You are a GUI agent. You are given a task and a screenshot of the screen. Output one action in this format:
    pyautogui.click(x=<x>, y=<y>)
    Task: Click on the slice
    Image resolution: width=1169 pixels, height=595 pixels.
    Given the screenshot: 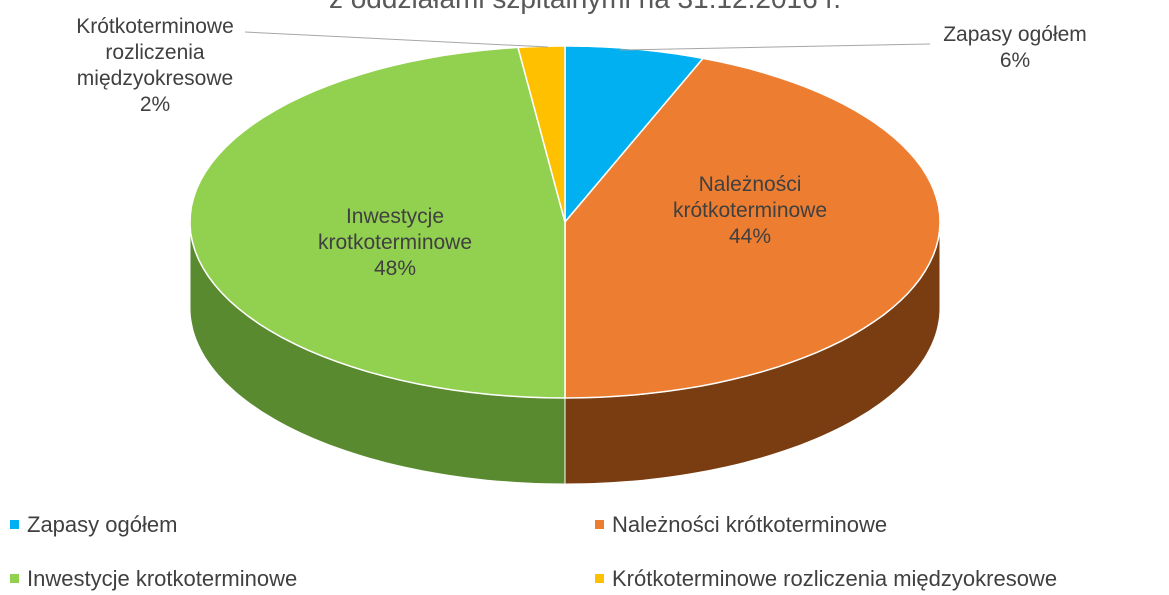 What is the action you would take?
    pyautogui.click(x=634, y=135)
    